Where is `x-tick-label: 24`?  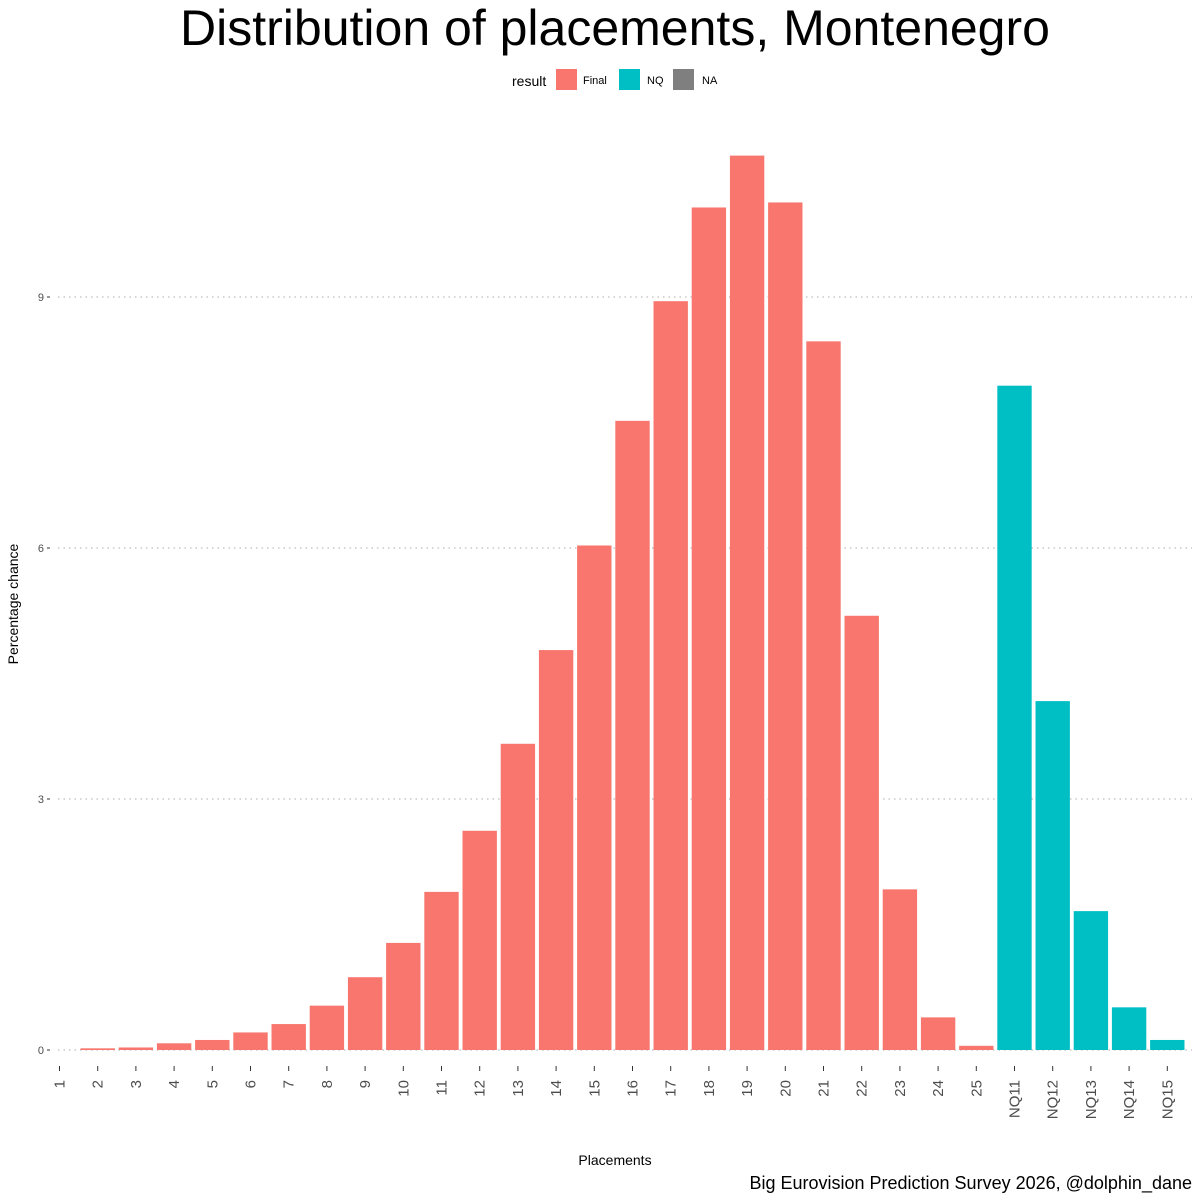 x-tick-label: 24 is located at coordinates (938, 1088).